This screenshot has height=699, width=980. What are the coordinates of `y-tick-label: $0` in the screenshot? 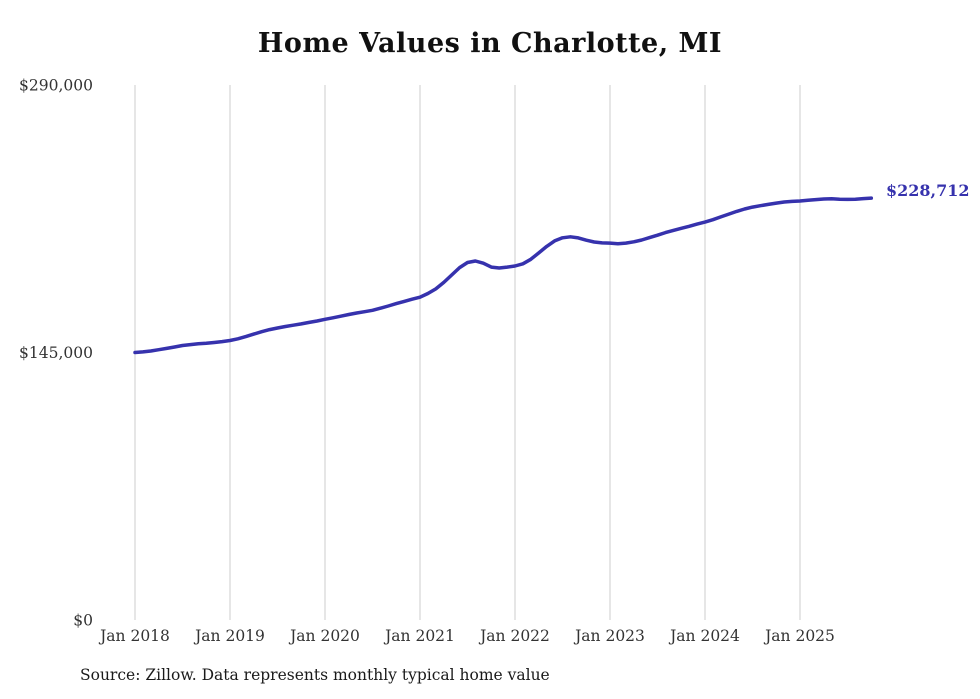 It's located at (83, 621).